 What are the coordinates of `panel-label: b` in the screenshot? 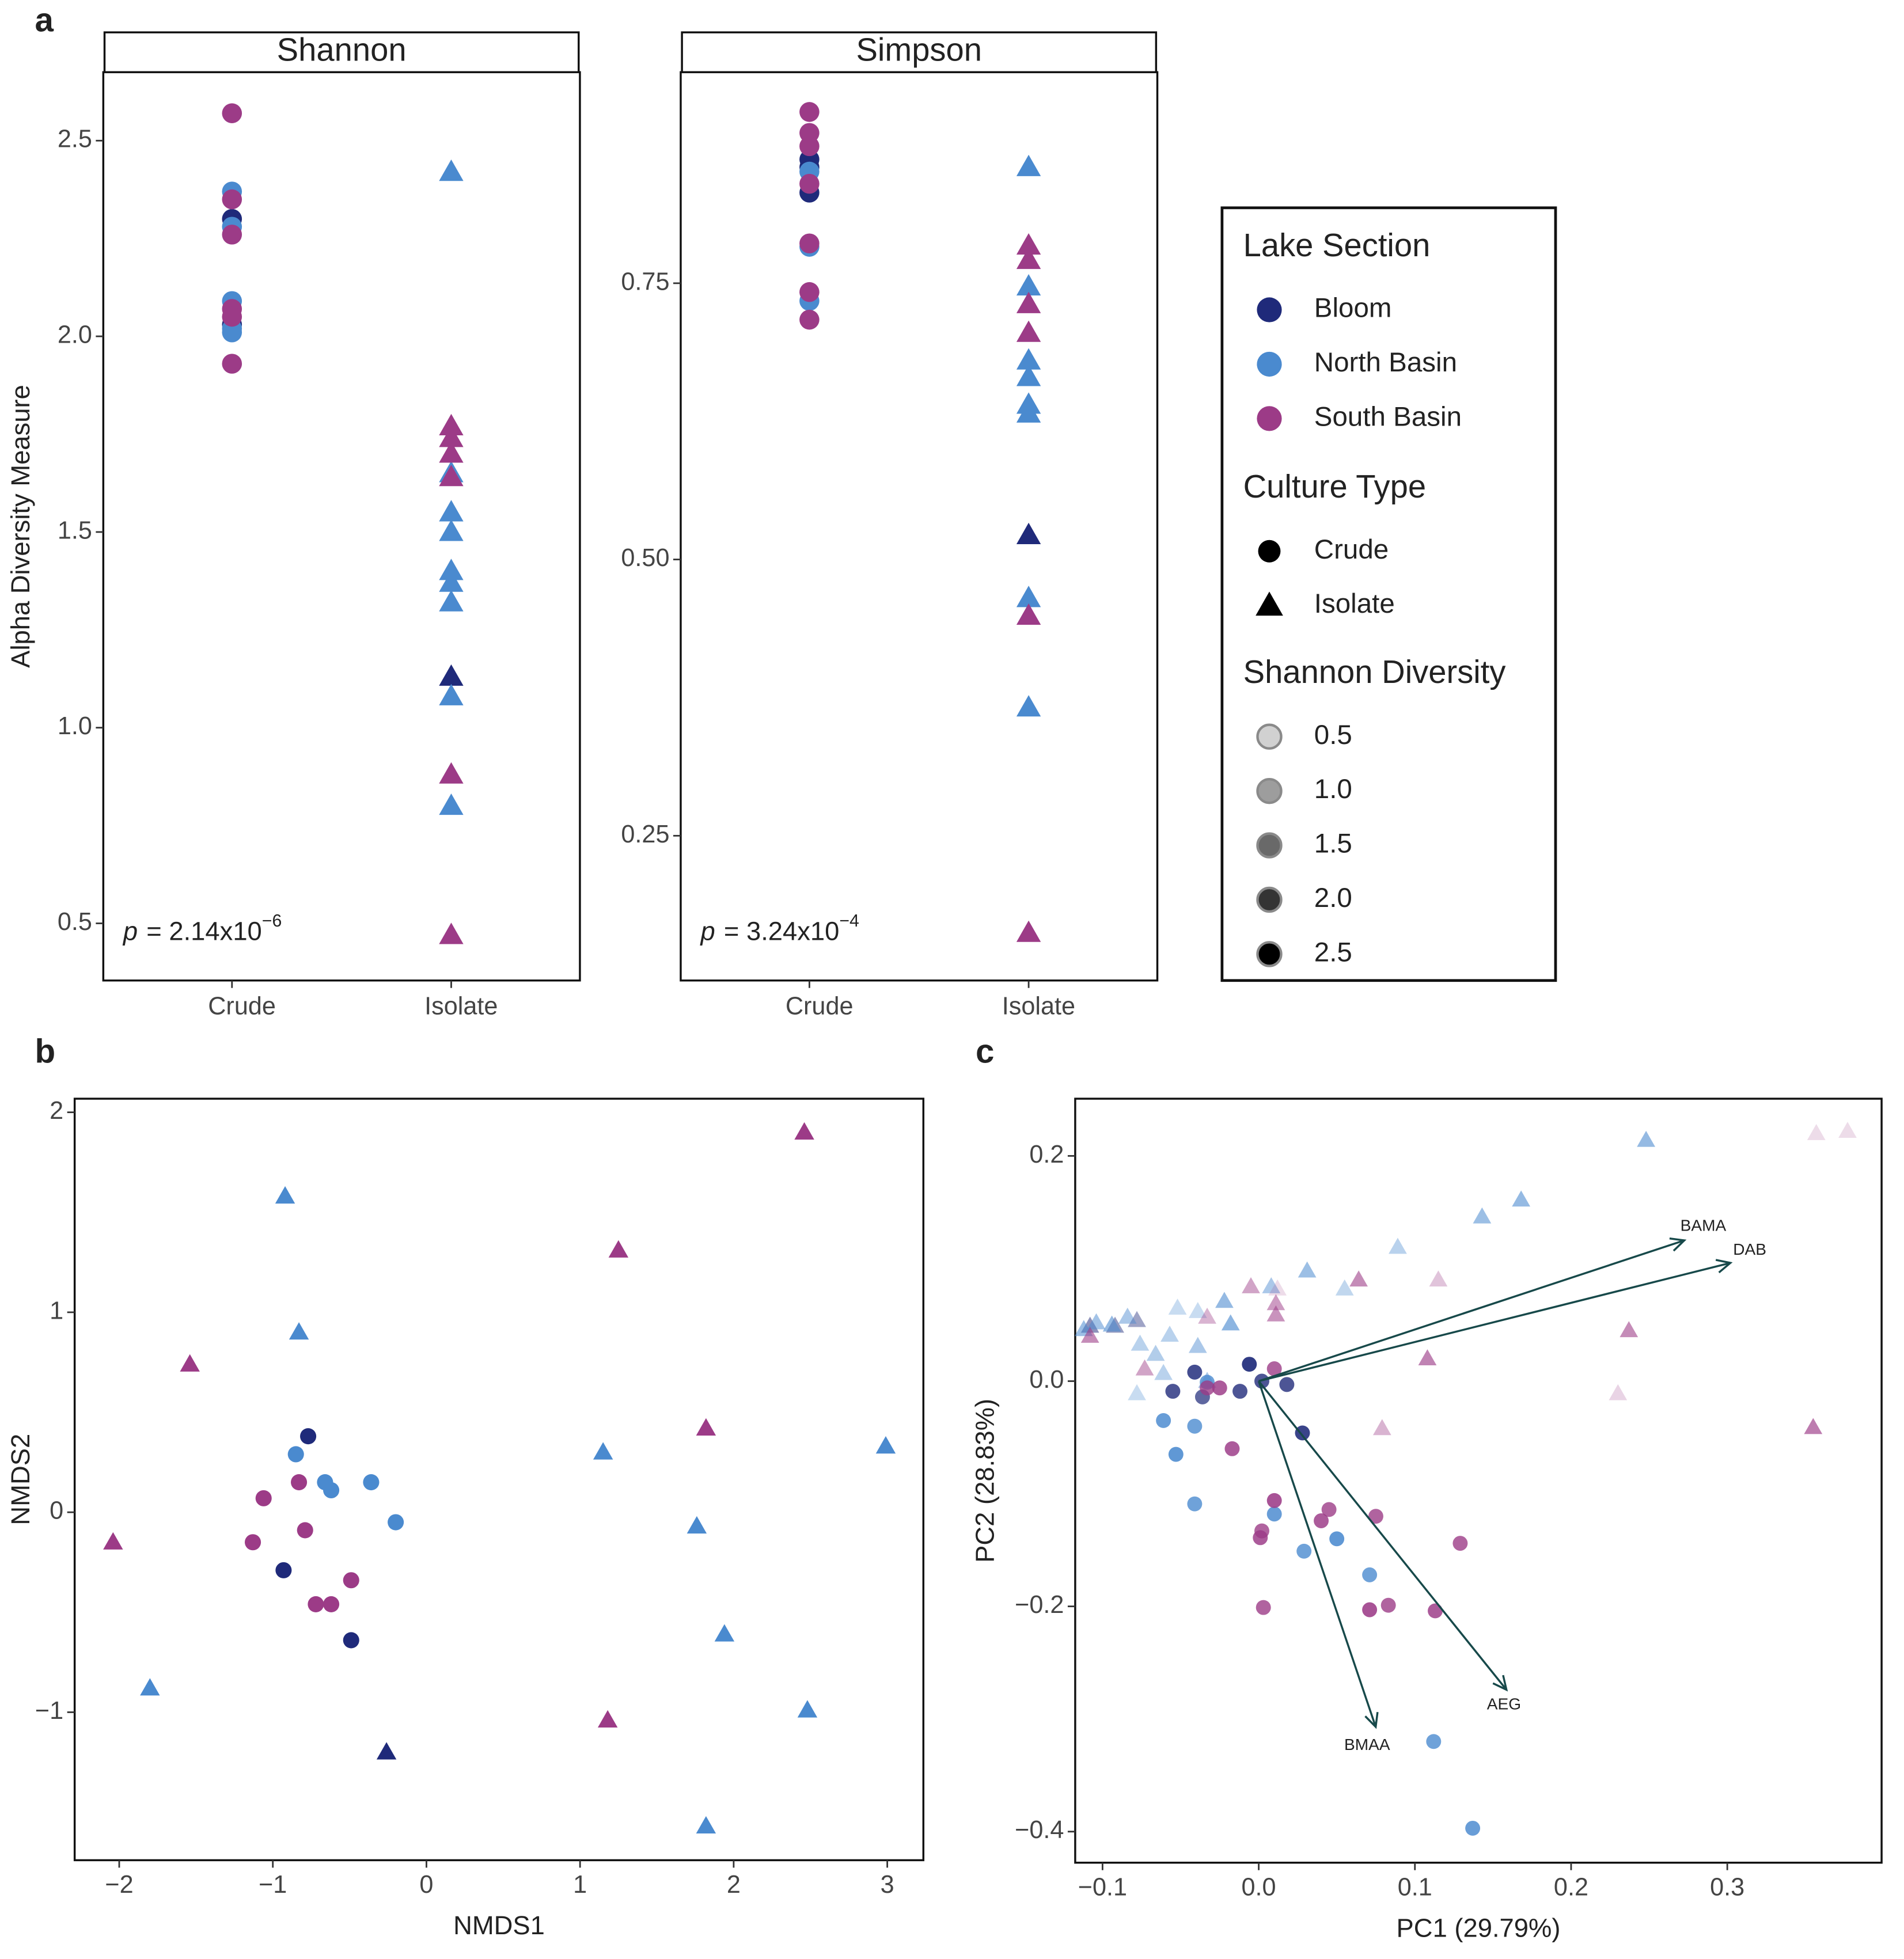 It's located at (45, 1051).